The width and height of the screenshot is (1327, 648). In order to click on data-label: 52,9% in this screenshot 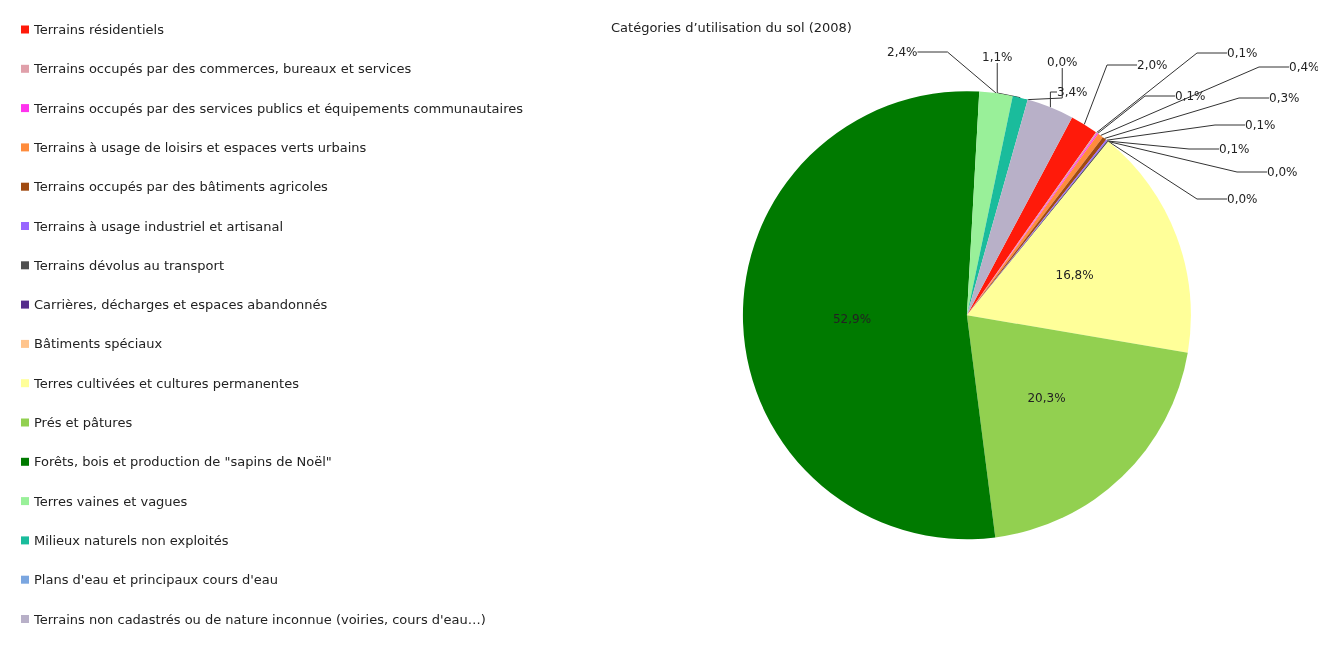, I will do `click(852, 319)`.